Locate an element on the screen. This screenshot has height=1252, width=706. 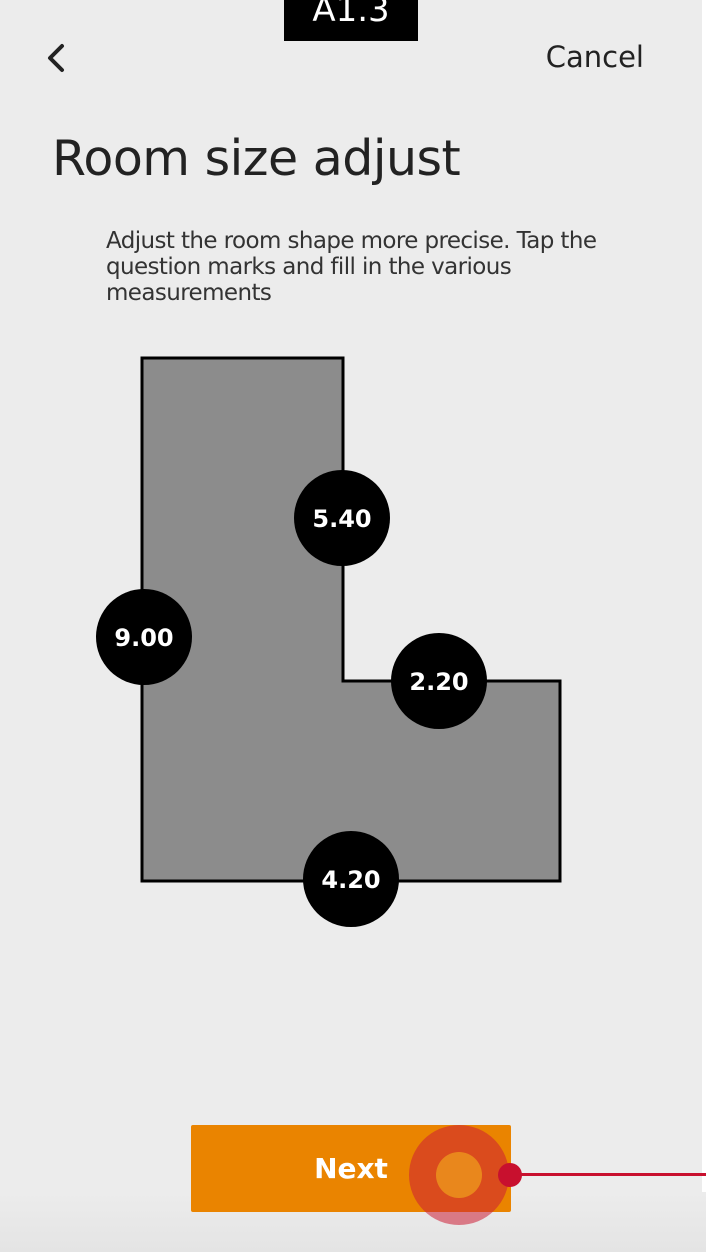
measurement-value-inner-horizontal: 2.20 is located at coordinates (438, 682).